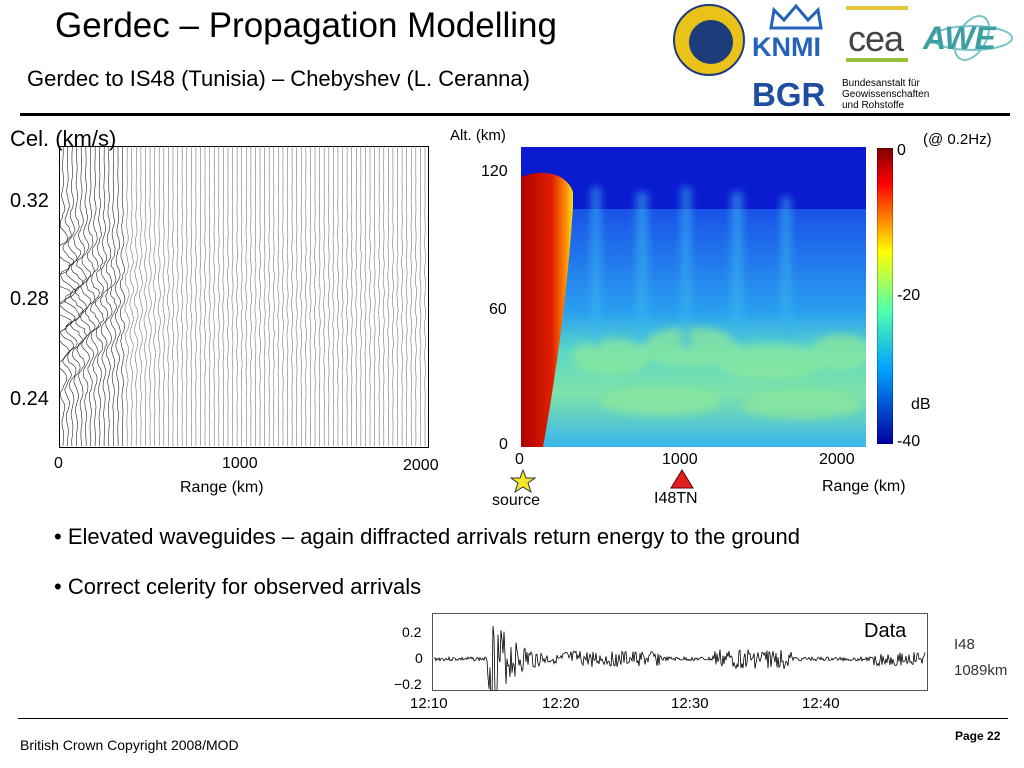 This screenshot has width=1024, height=768. What do you see at coordinates (494, 171) in the screenshot?
I see `altitude-tick-120: 120` at bounding box center [494, 171].